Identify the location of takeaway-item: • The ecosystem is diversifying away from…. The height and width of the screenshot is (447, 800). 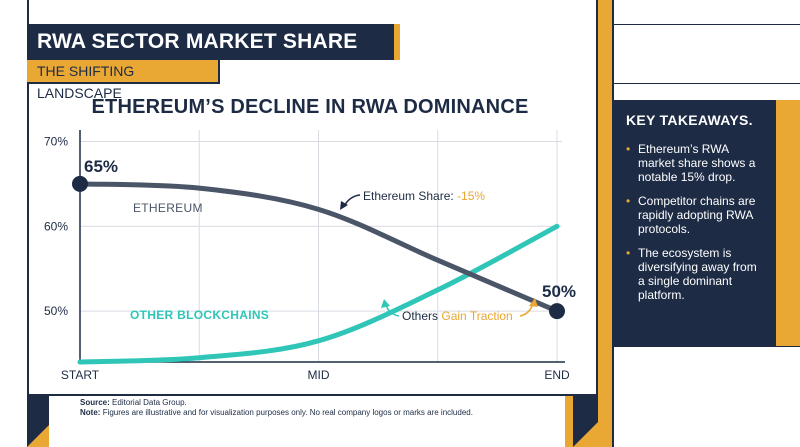
(695, 274).